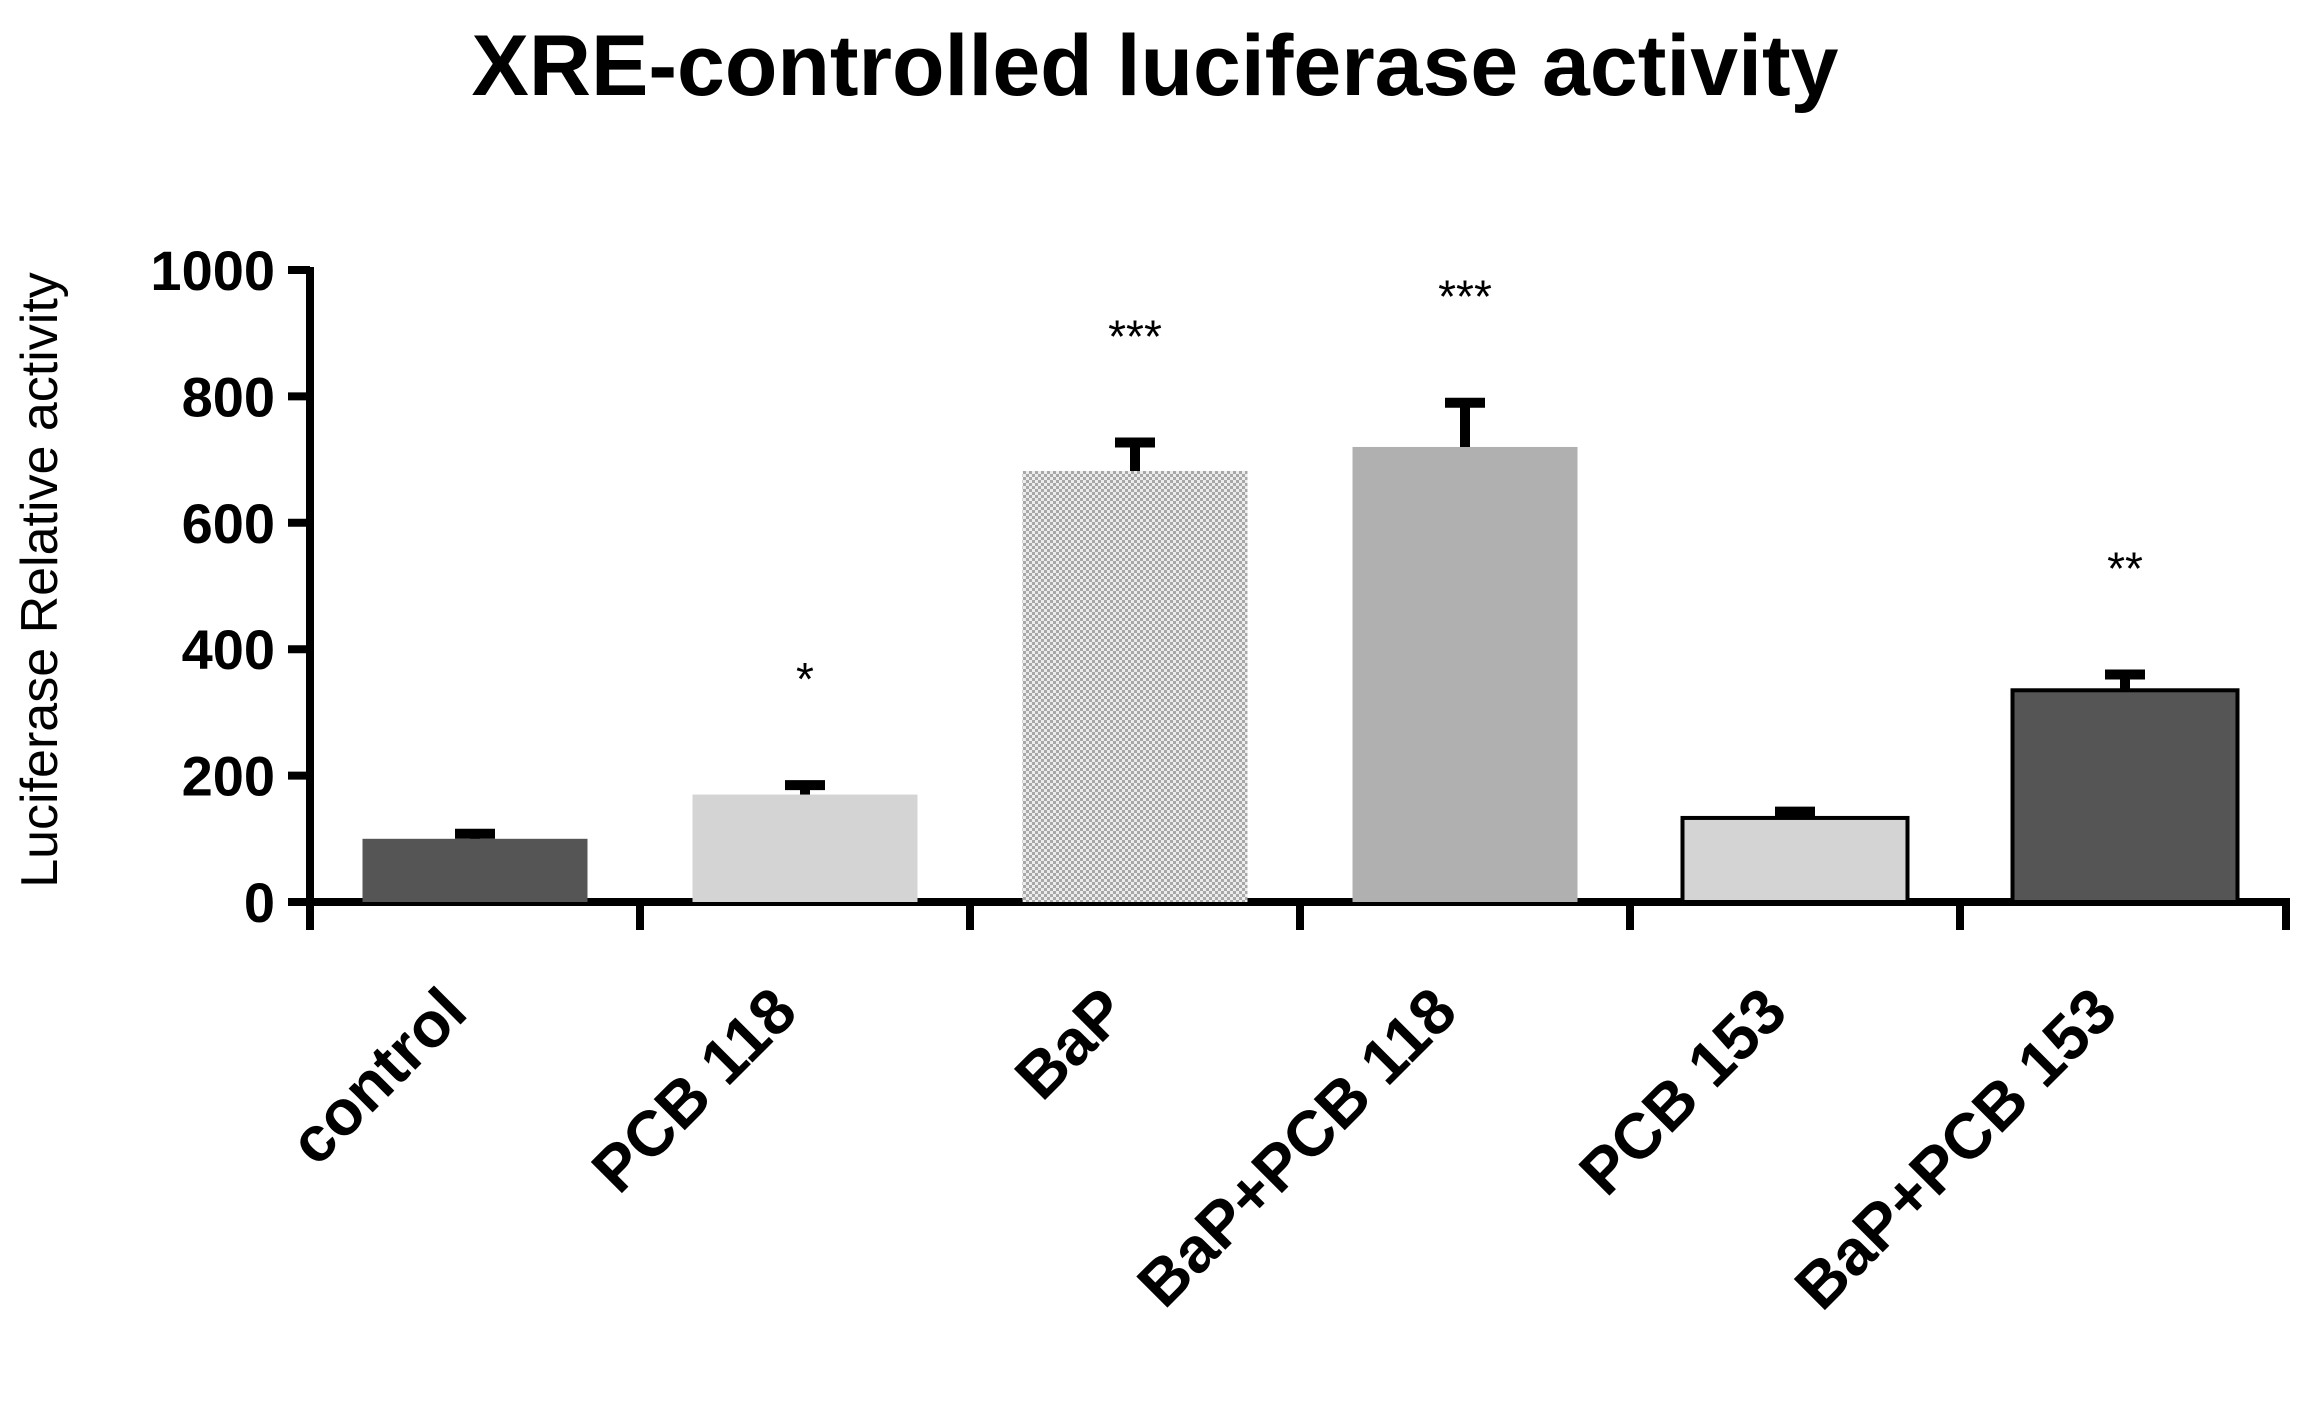  I want to click on y-axis: 0 200 400 600 800 1000, so click(232, 586).